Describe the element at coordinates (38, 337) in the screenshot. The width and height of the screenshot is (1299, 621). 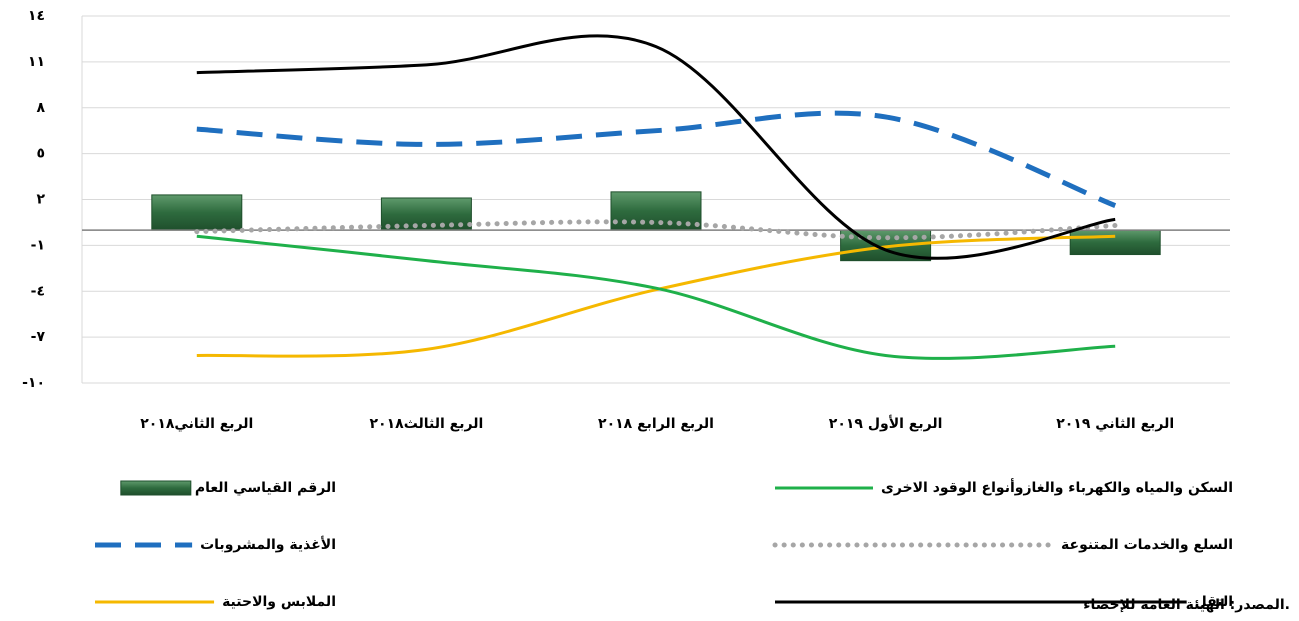
I see `y-tick-label: -٧` at that location.